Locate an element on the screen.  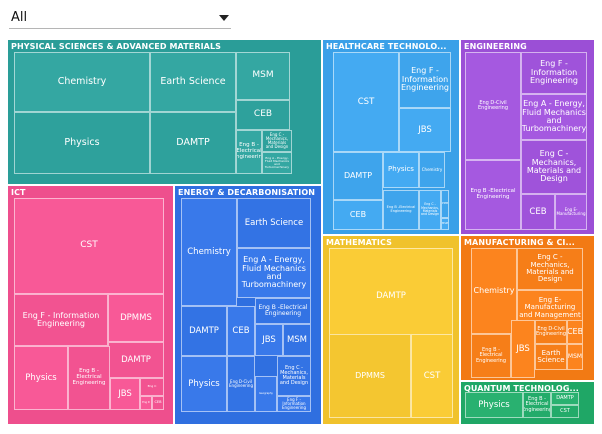
treemap-group-title: ENERGY & DECARBONISATION is located at coordinates (247, 192).